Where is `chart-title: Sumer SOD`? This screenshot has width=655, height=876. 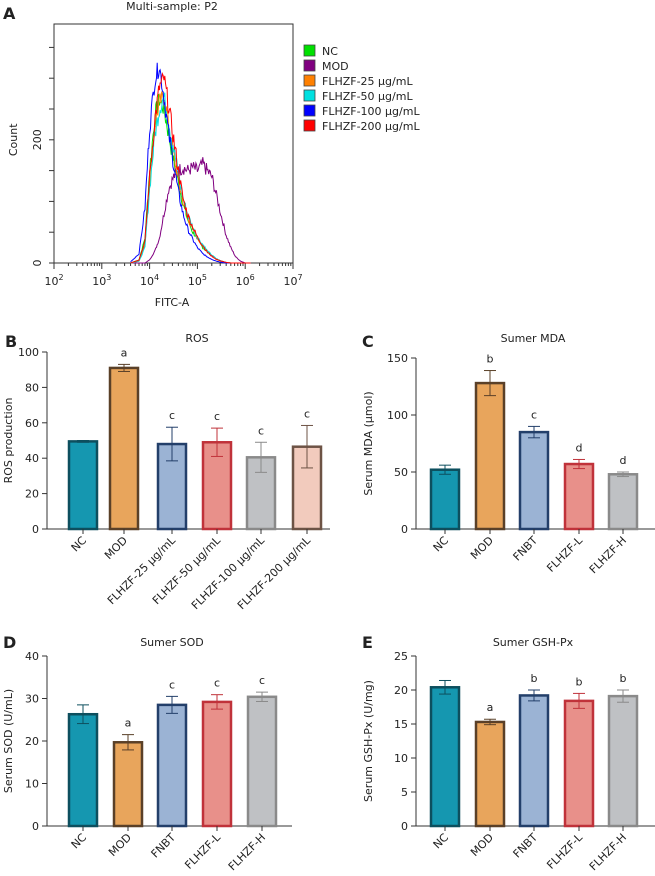
chart-title: Sumer SOD is located at coordinates (172, 642).